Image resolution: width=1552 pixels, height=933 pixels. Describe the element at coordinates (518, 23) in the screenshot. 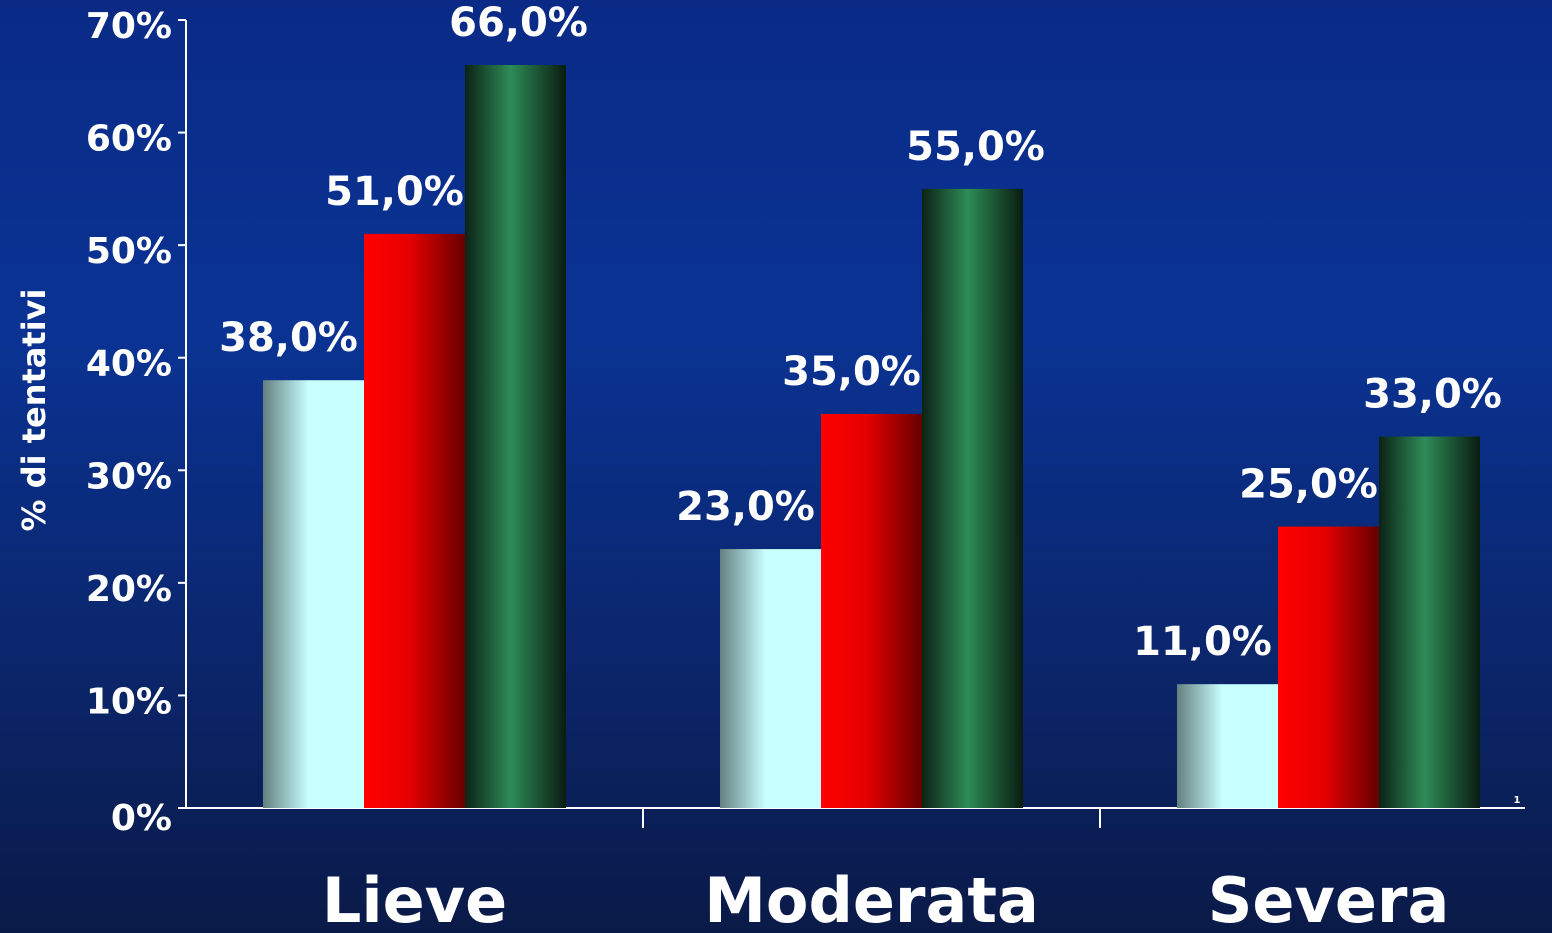

I see `value-label: 66,0%` at that location.